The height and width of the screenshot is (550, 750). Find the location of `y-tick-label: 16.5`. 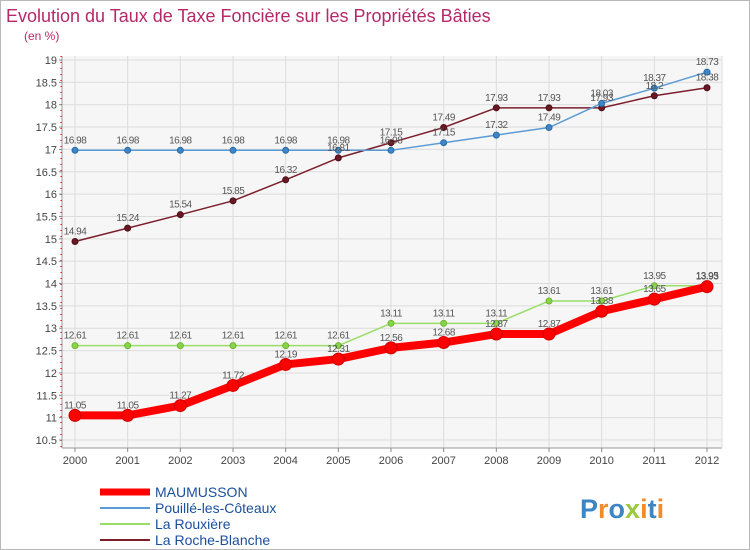

y-tick-label: 16.5 is located at coordinates (46, 173).